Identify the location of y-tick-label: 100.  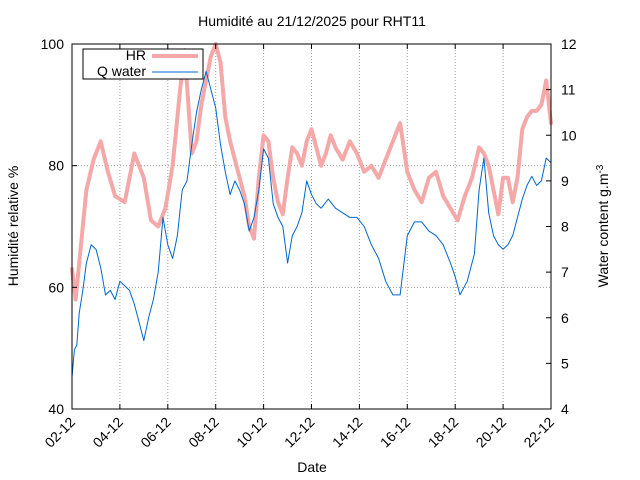
(53, 44).